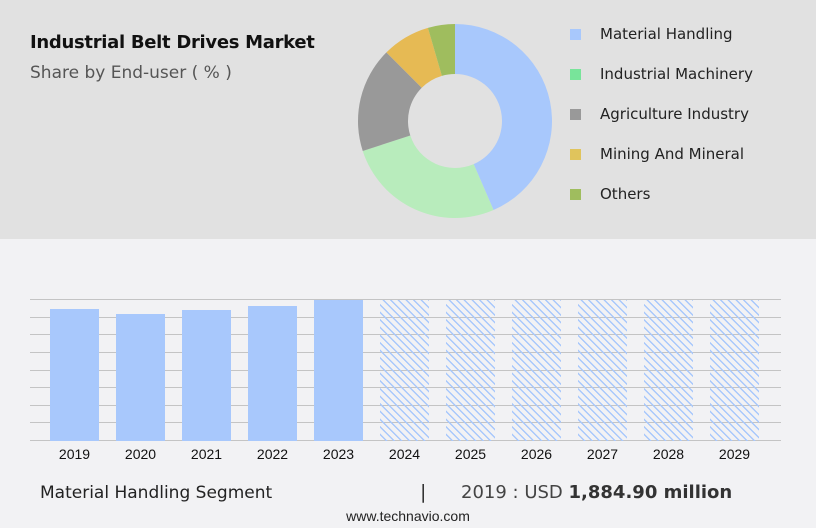 This screenshot has height=528, width=816. I want to click on segment-label: Material Handling Segment, so click(156, 493).